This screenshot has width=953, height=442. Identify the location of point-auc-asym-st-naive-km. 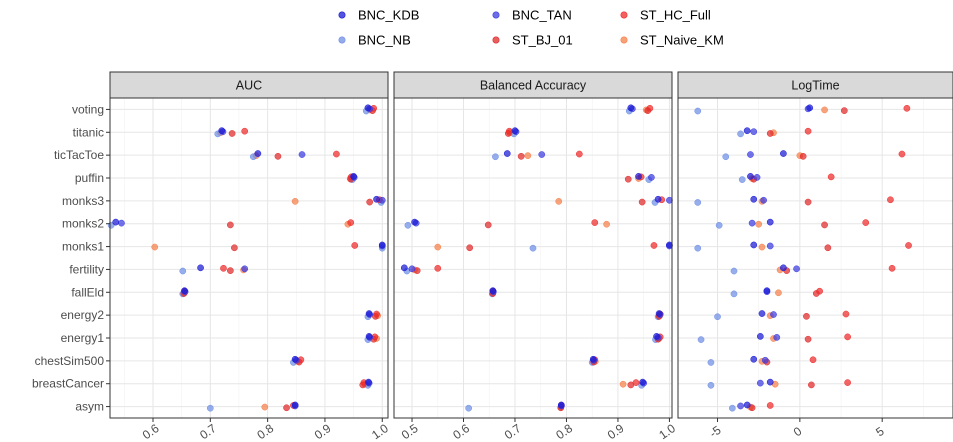
(265, 407).